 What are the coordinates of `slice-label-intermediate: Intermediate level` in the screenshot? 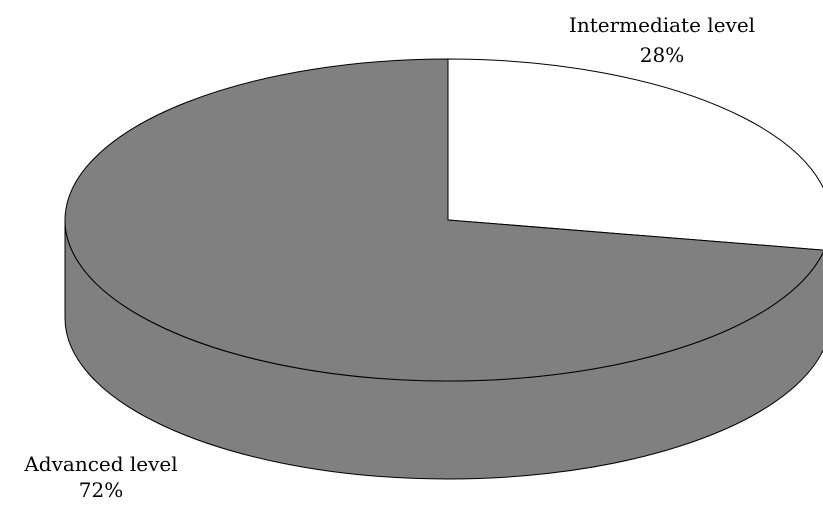 It's located at (662, 25).